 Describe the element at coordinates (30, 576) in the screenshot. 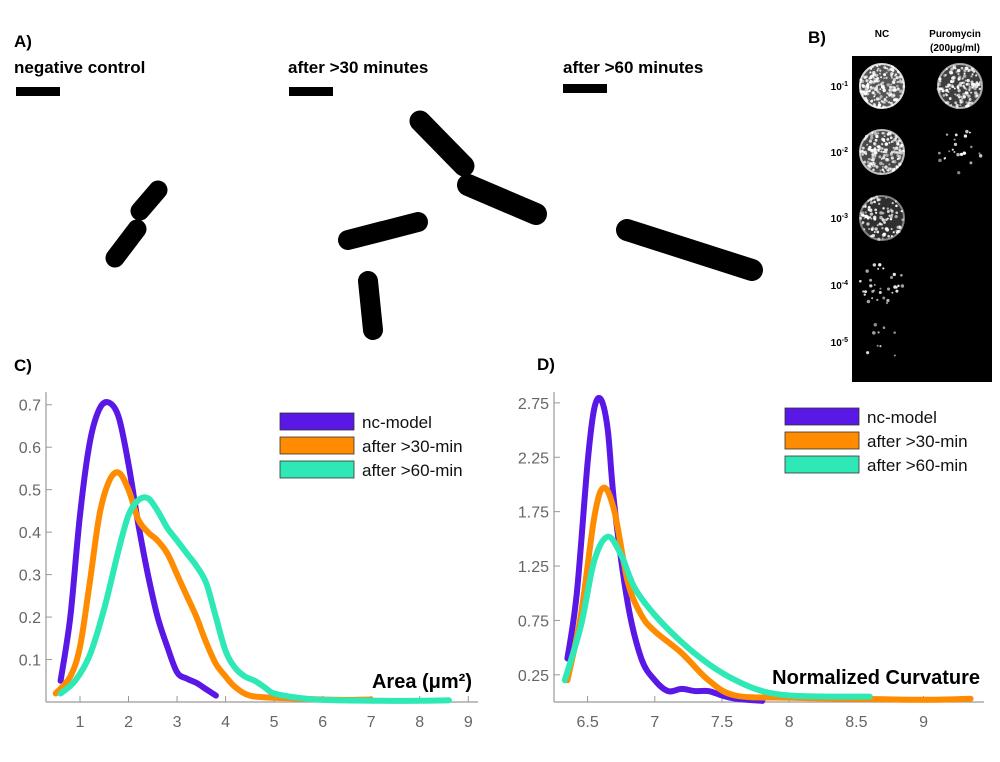

I see `y-tick-label: 0.3` at that location.